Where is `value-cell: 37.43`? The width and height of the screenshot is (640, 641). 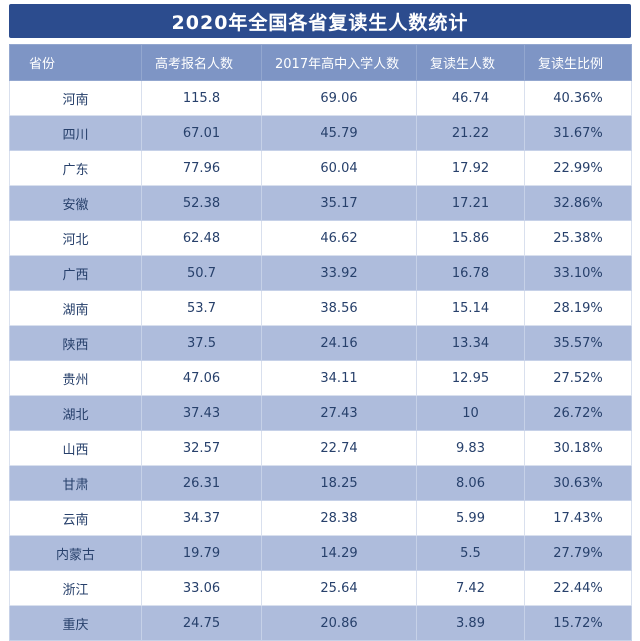
value-cell: 37.43 is located at coordinates (201, 413).